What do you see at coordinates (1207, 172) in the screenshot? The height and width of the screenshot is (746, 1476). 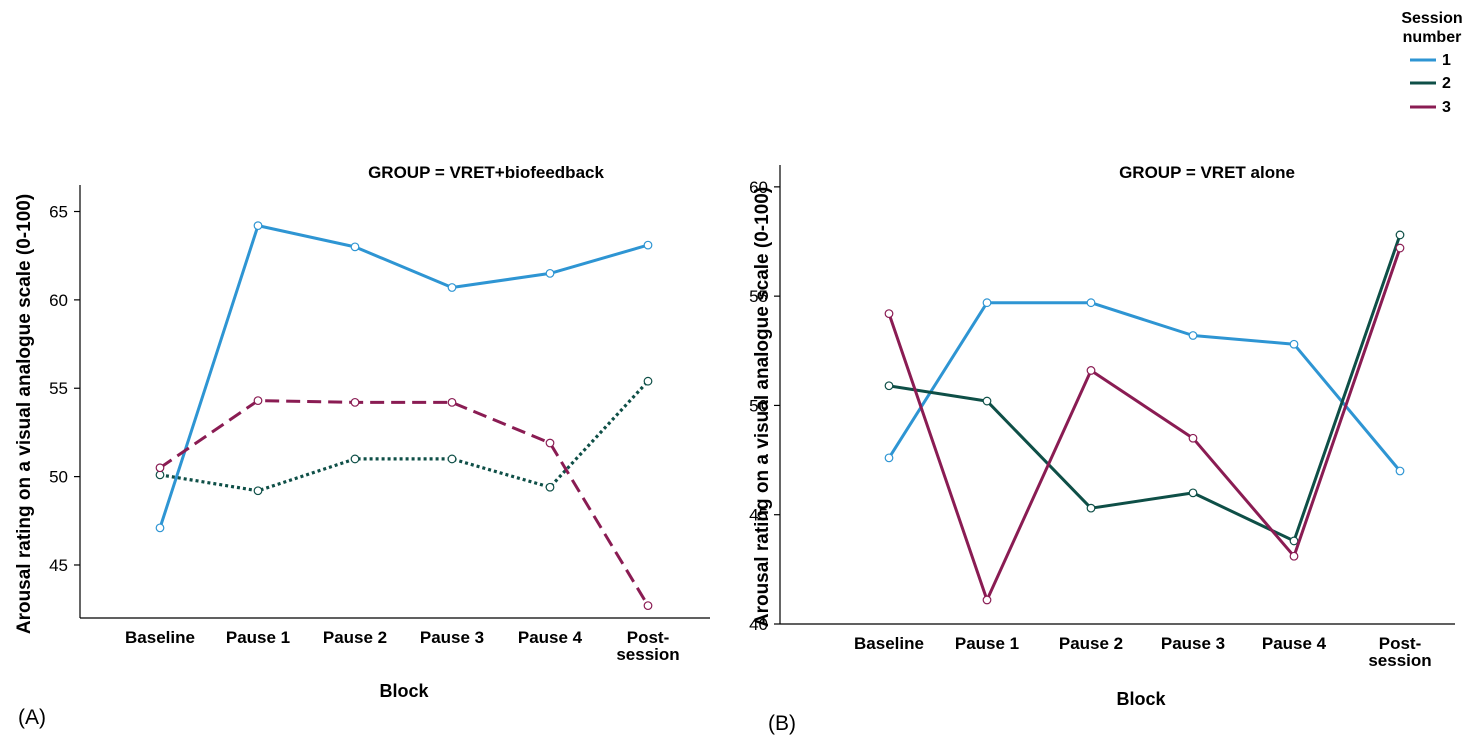 I see `chart-title: GROUP = VRET alone` at bounding box center [1207, 172].